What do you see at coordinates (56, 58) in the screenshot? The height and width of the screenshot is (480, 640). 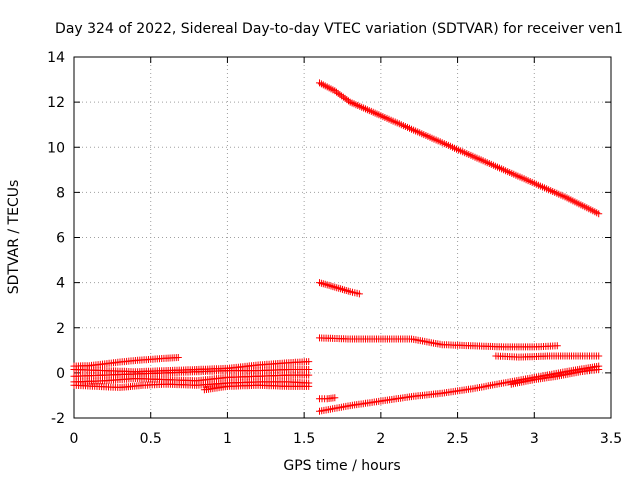 I see `y-tick-label: 14` at bounding box center [56, 58].